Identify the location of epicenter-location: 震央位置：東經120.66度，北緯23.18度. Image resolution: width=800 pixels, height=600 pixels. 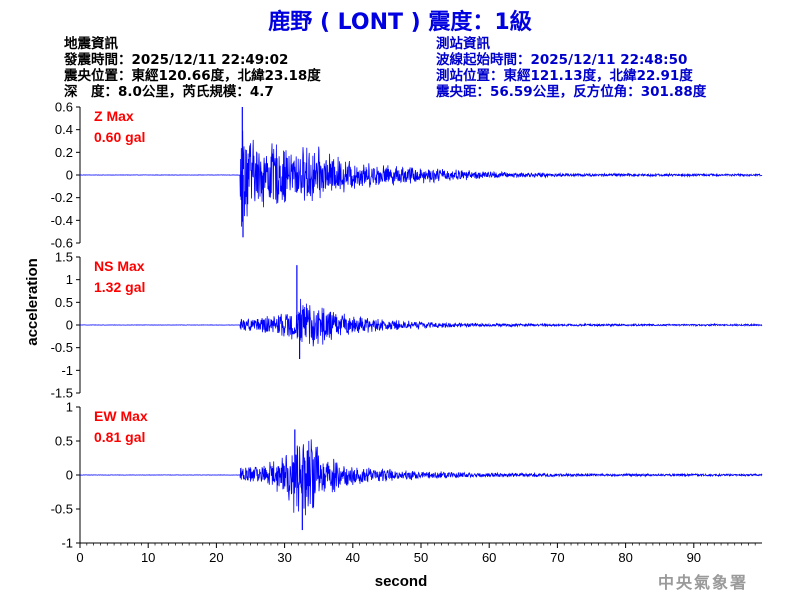
(192, 76).